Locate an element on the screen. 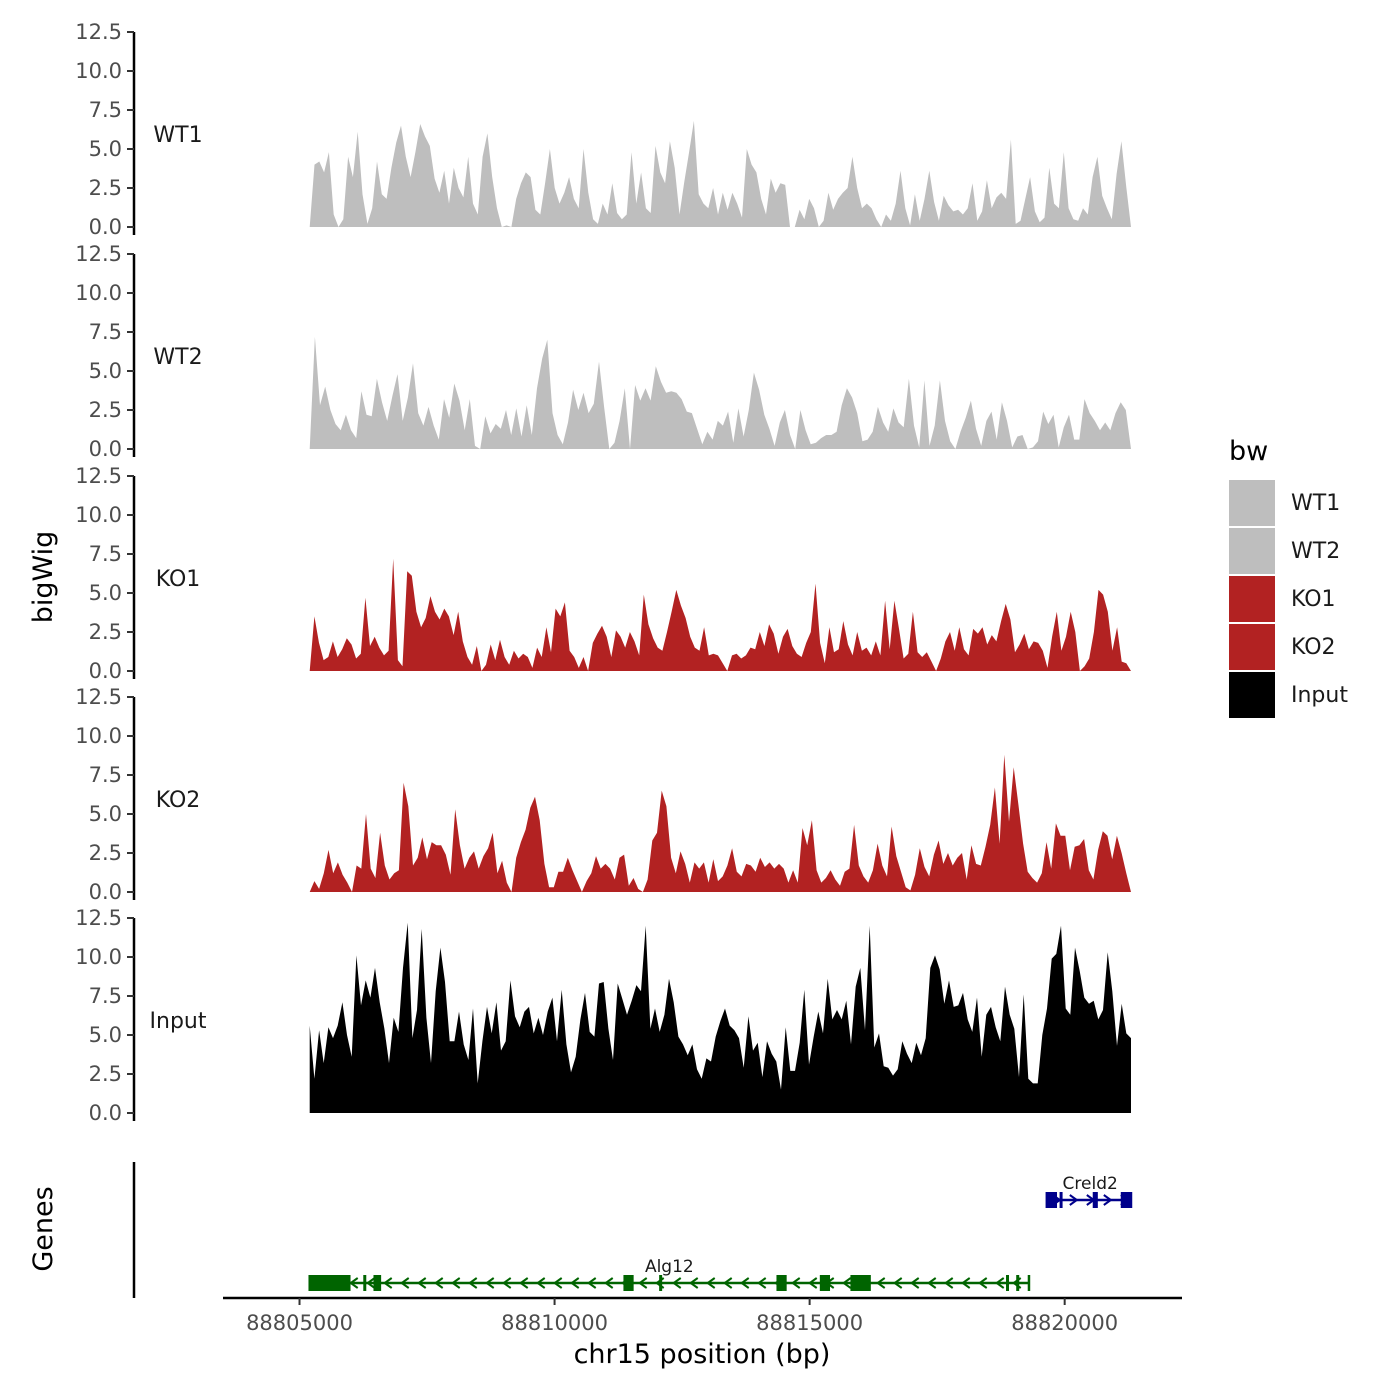 The width and height of the screenshot is (1400, 1400). legend-swatch-ko1 is located at coordinates (1252, 599).